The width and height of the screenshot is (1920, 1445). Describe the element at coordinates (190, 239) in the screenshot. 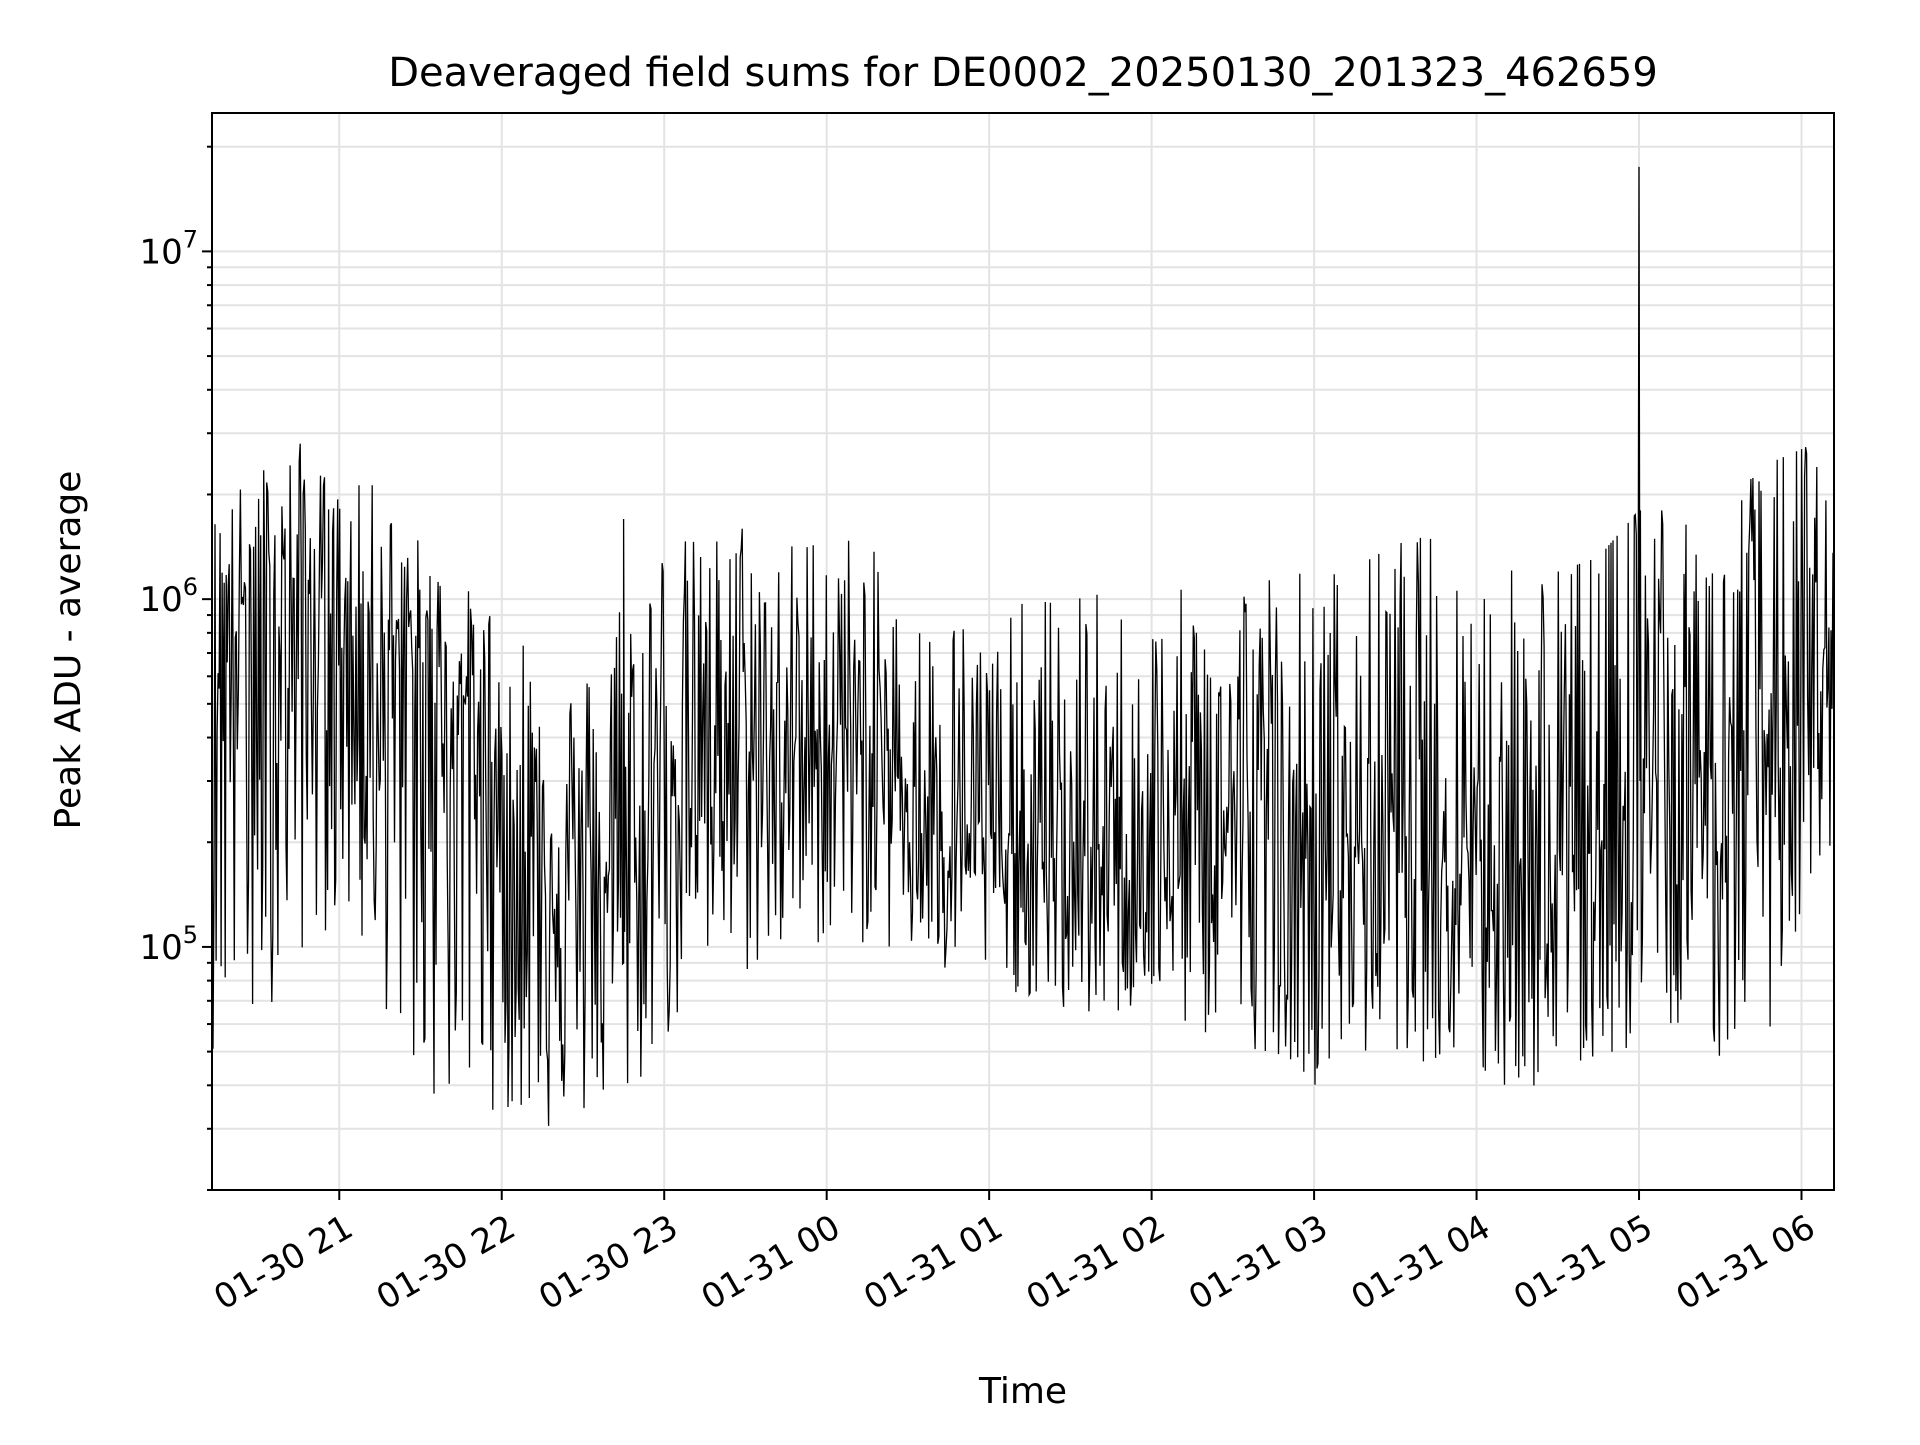

I see `y-tick-exponent: 7` at that location.